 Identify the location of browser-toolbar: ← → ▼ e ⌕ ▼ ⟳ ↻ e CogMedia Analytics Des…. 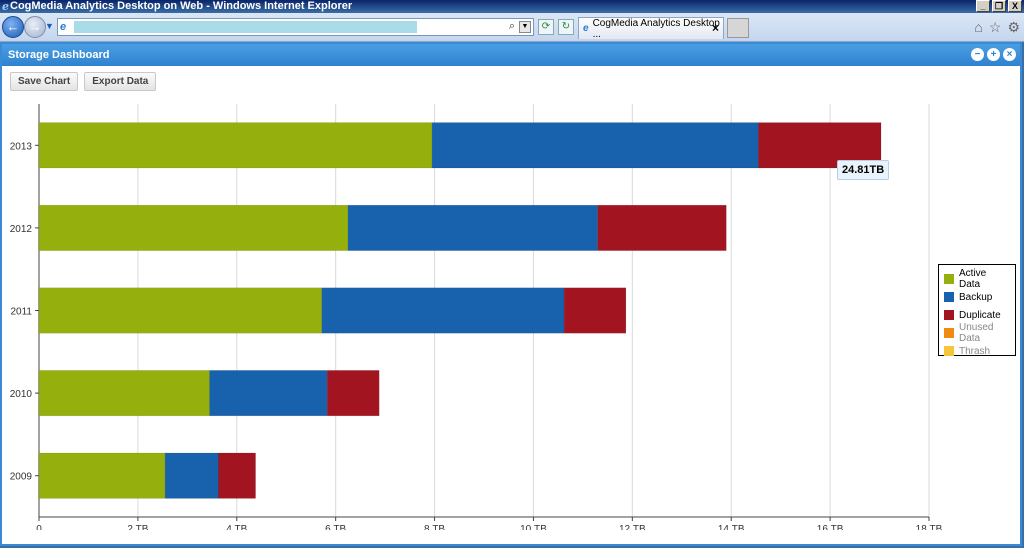
(512, 27).